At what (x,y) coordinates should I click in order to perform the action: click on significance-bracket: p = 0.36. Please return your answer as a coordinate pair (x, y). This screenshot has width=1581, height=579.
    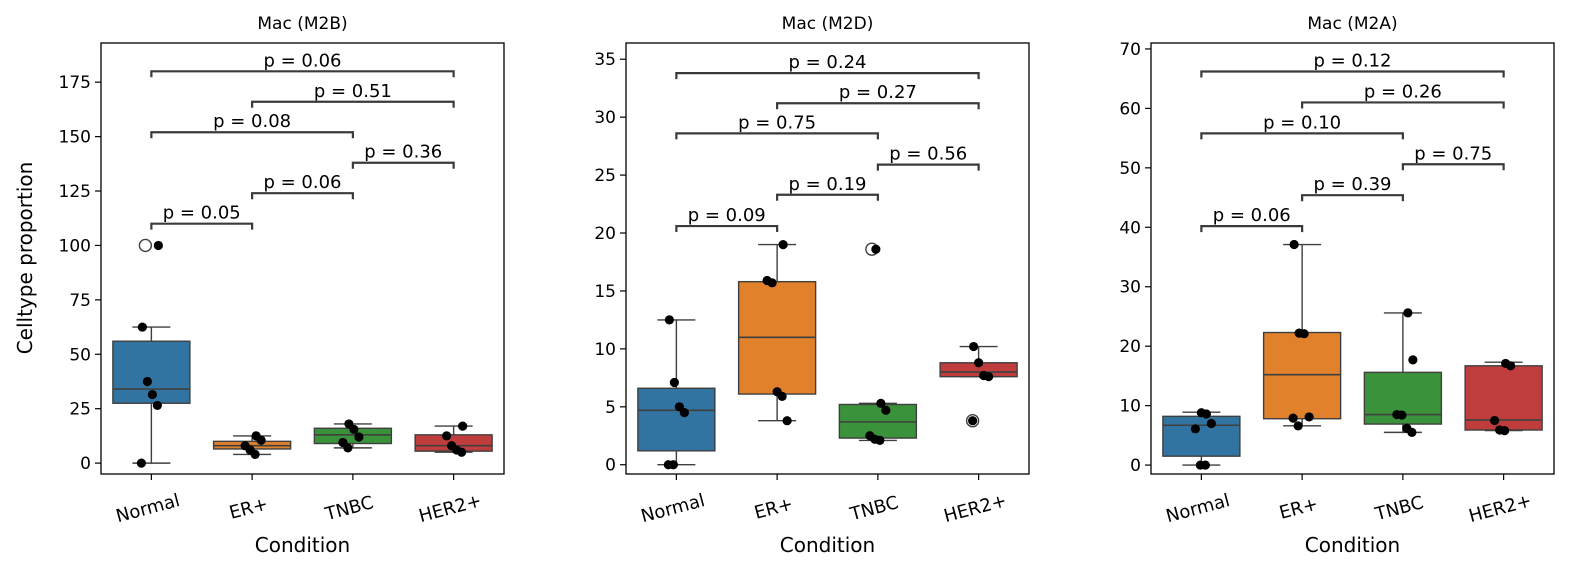
    Looking at the image, I should click on (403, 155).